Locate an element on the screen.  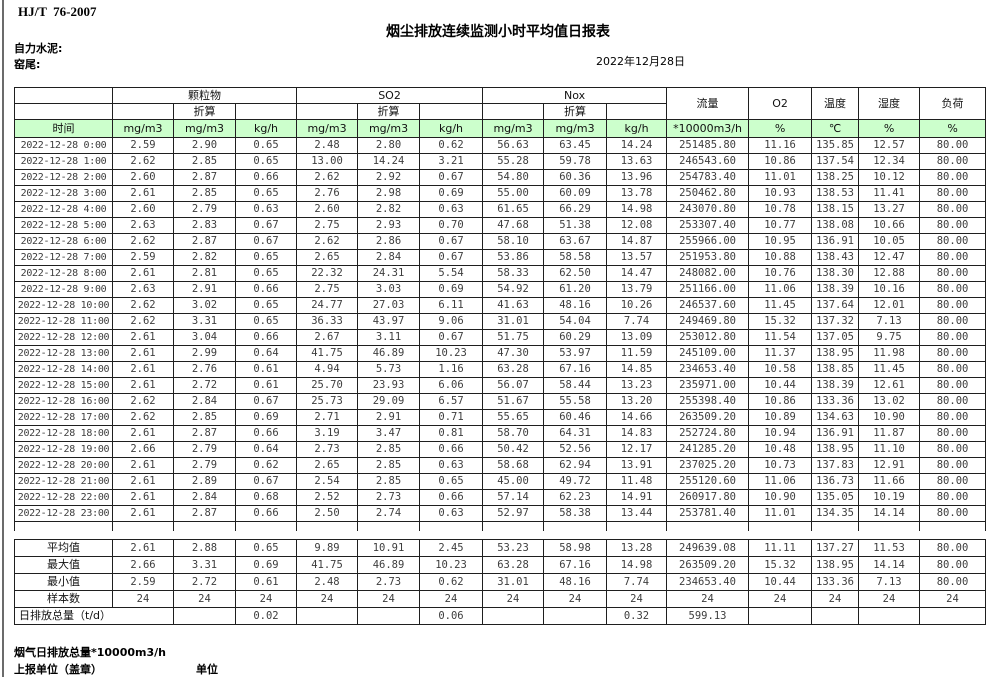
value-cell: 7.13 is located at coordinates (889, 321).